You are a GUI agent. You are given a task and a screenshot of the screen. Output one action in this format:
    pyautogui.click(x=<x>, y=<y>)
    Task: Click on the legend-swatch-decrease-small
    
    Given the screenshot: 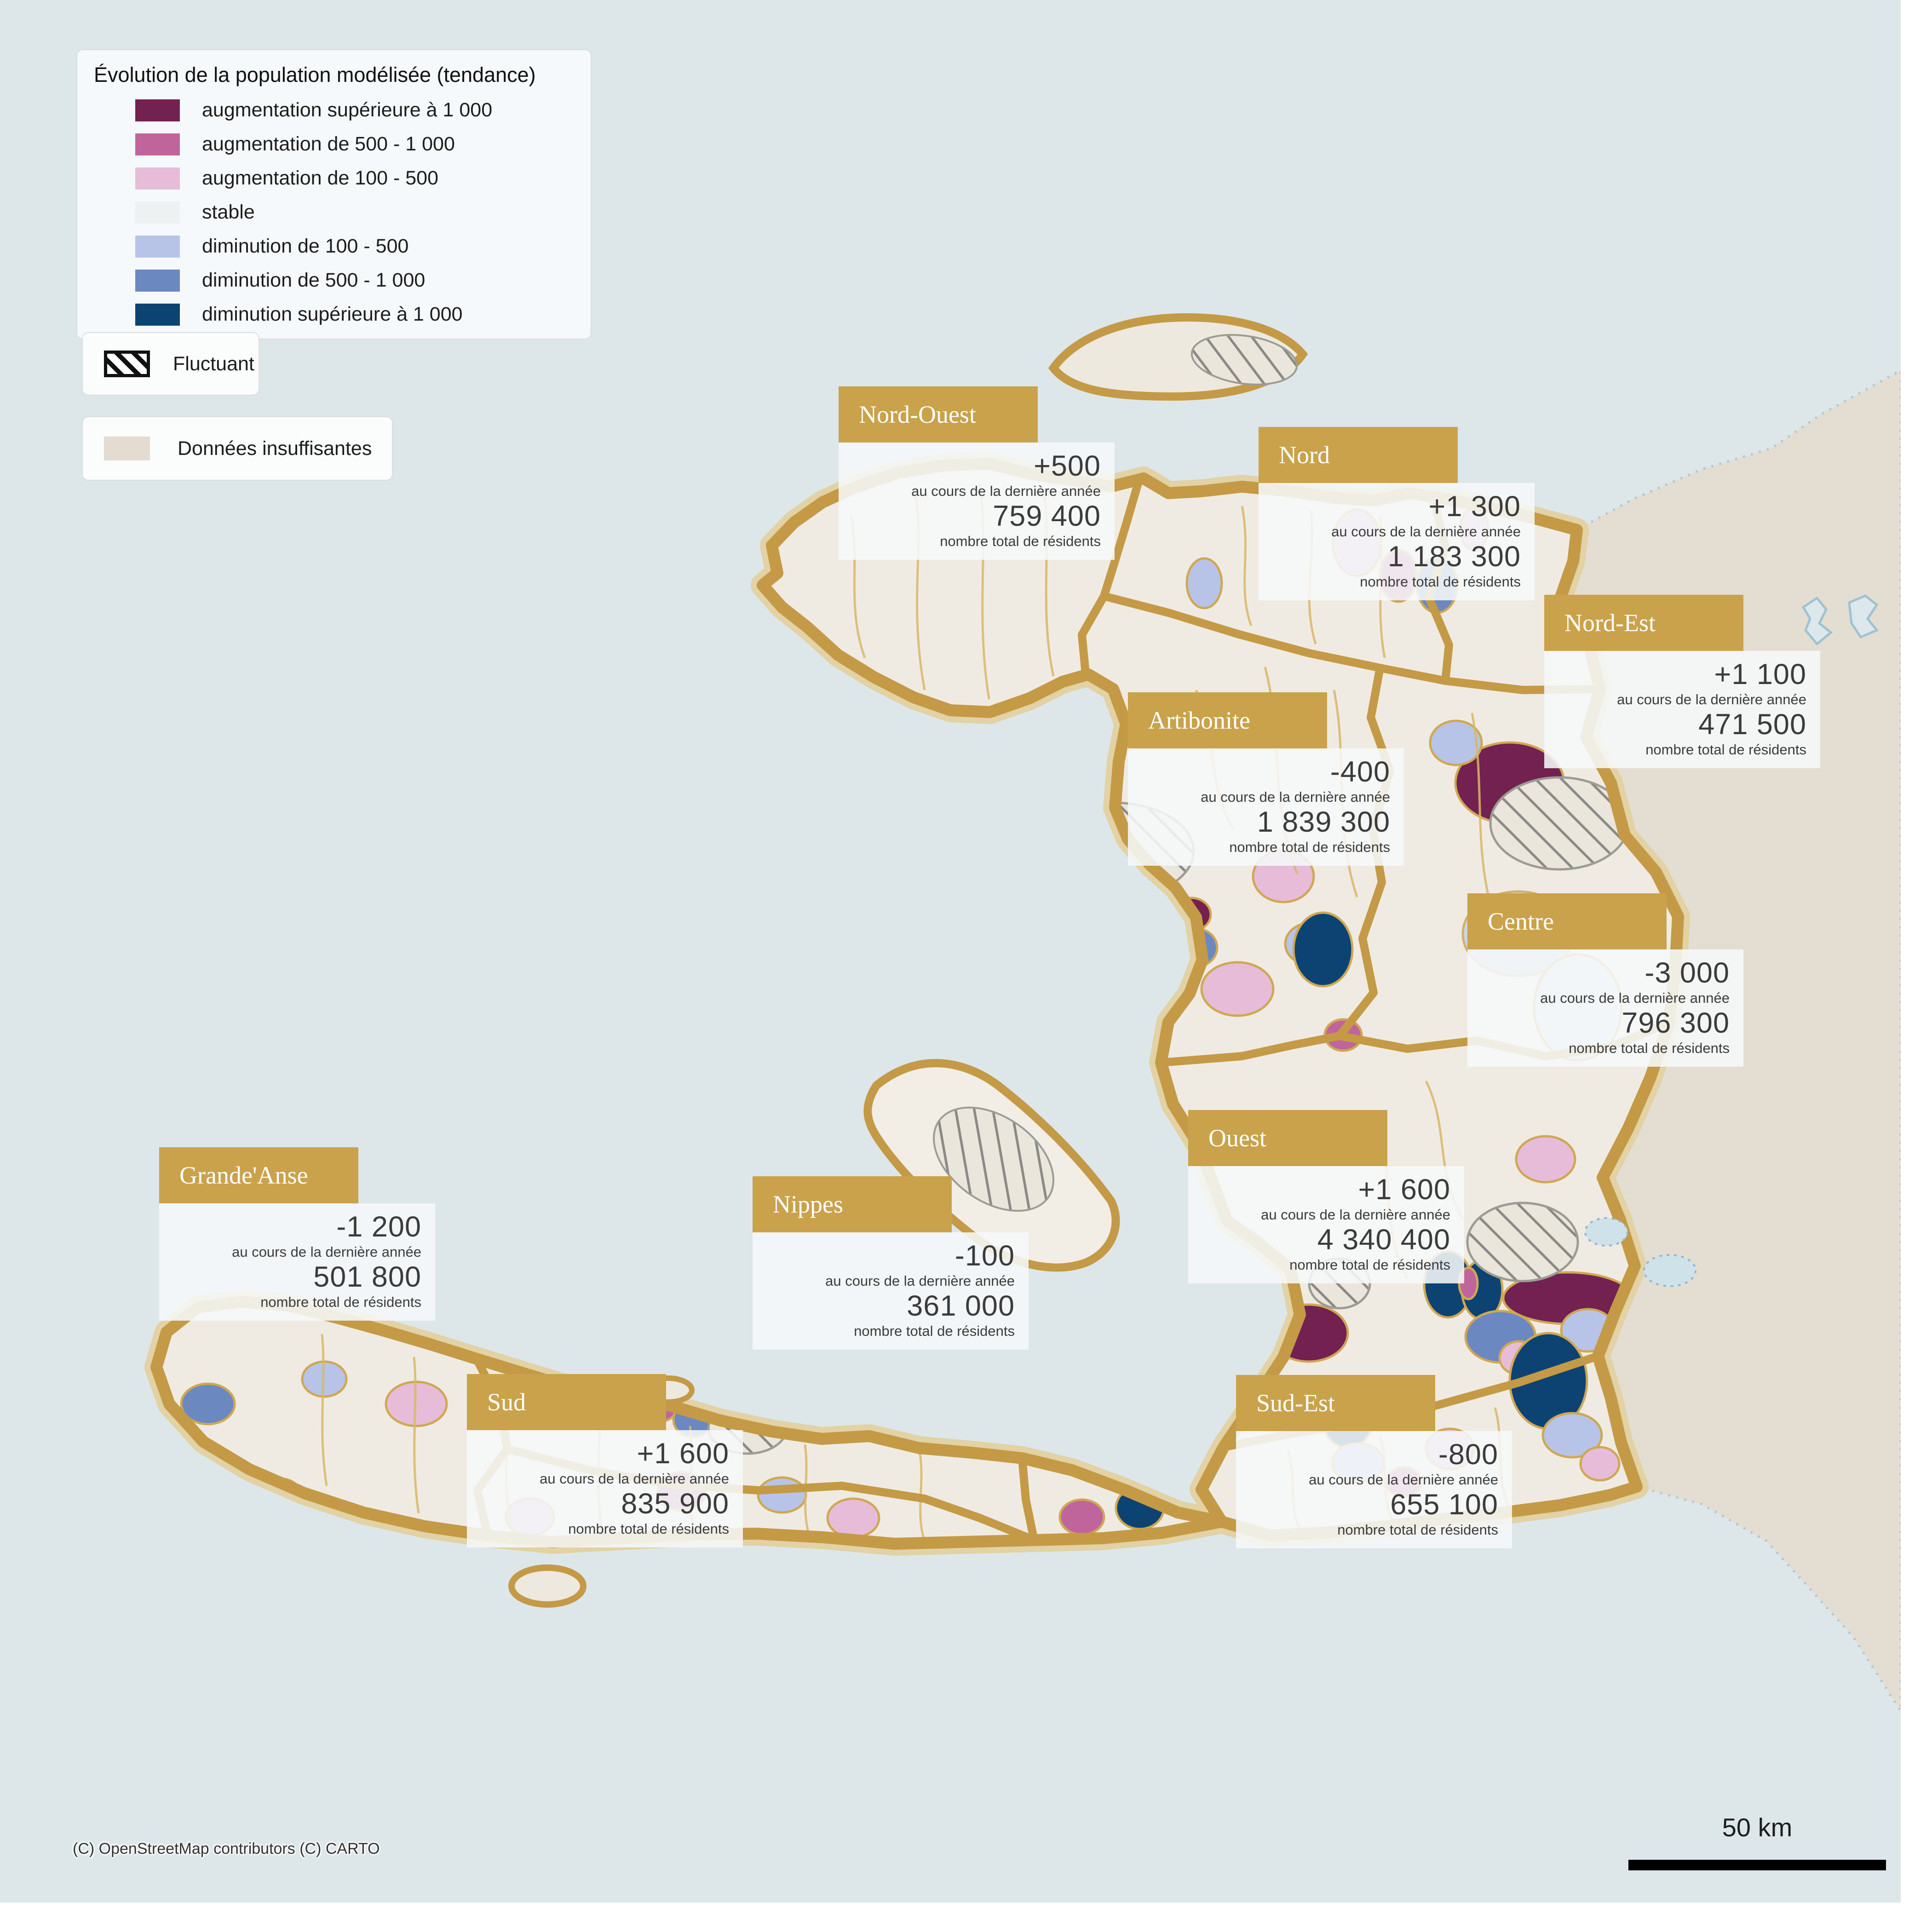 What is the action you would take?
    pyautogui.click(x=157, y=246)
    